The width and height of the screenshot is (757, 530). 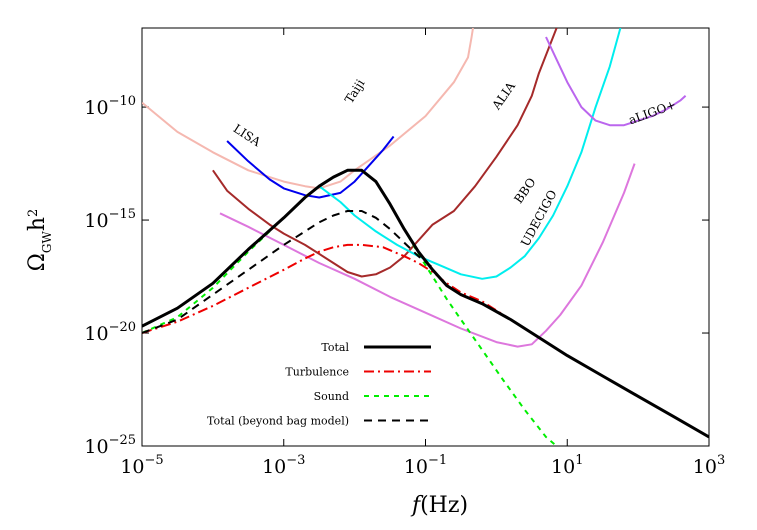 I want to click on x-tick-exponent: −3, so click(x=295, y=460).